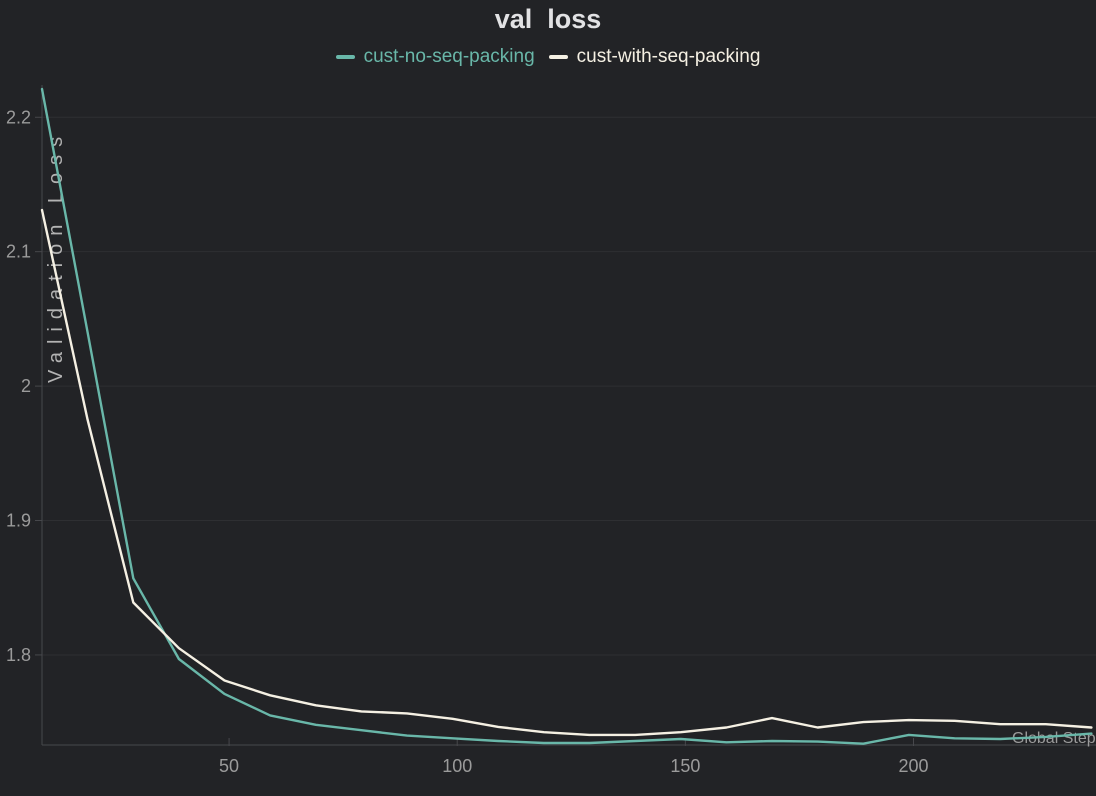  I want to click on legend-item-cust-with-seq-packing: cust-with-seq-packing, so click(654, 56).